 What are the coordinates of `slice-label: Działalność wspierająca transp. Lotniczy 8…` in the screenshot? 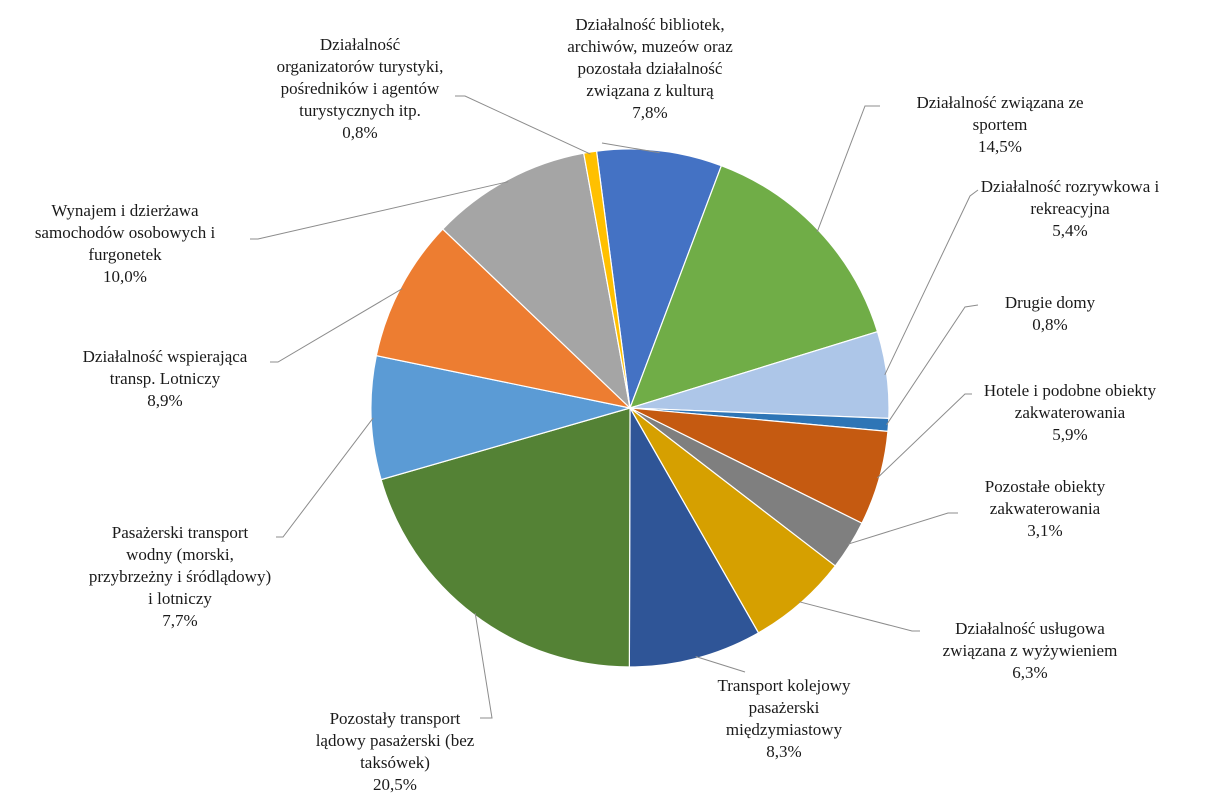 It's located at (165, 378).